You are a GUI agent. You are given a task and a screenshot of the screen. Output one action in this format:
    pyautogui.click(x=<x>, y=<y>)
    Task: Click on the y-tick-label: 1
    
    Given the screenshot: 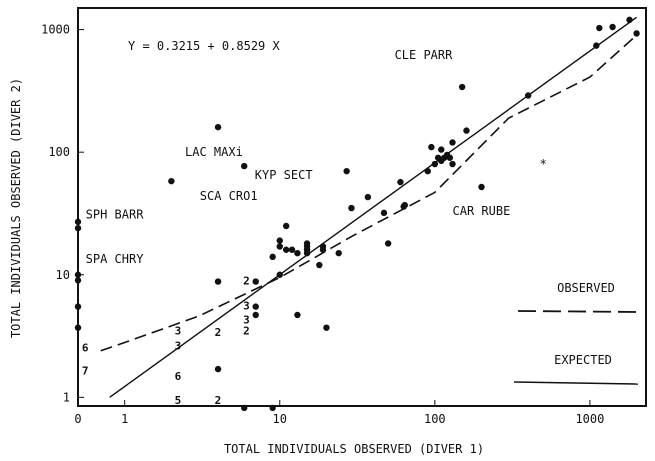 What is the action you would take?
    pyautogui.click(x=66, y=397)
    